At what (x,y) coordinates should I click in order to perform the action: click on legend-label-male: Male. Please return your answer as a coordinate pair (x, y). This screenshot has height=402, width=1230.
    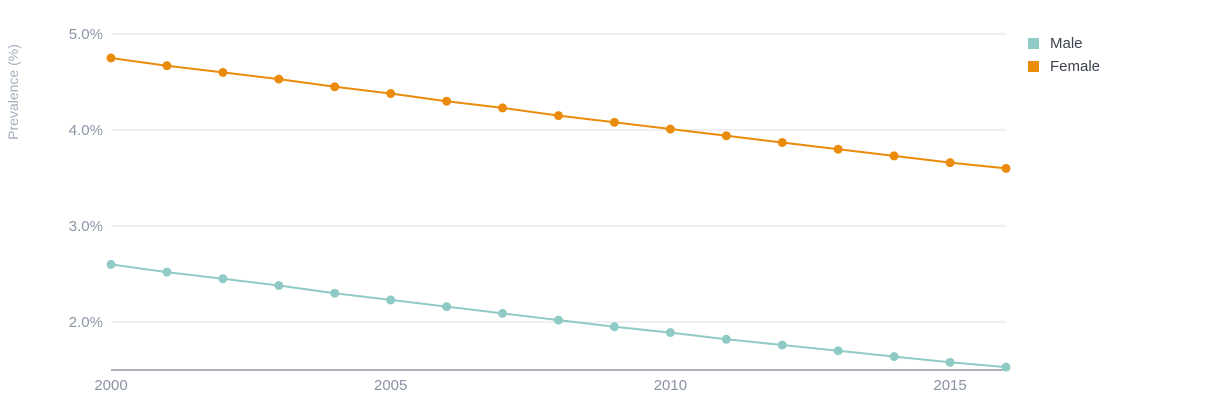
    Looking at the image, I should click on (1066, 43).